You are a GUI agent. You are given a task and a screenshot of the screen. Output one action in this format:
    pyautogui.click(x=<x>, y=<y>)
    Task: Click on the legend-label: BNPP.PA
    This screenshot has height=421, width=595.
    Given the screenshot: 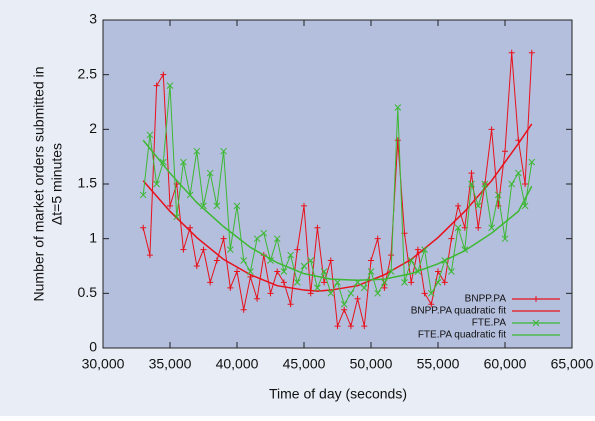 What is the action you would take?
    pyautogui.click(x=486, y=299)
    